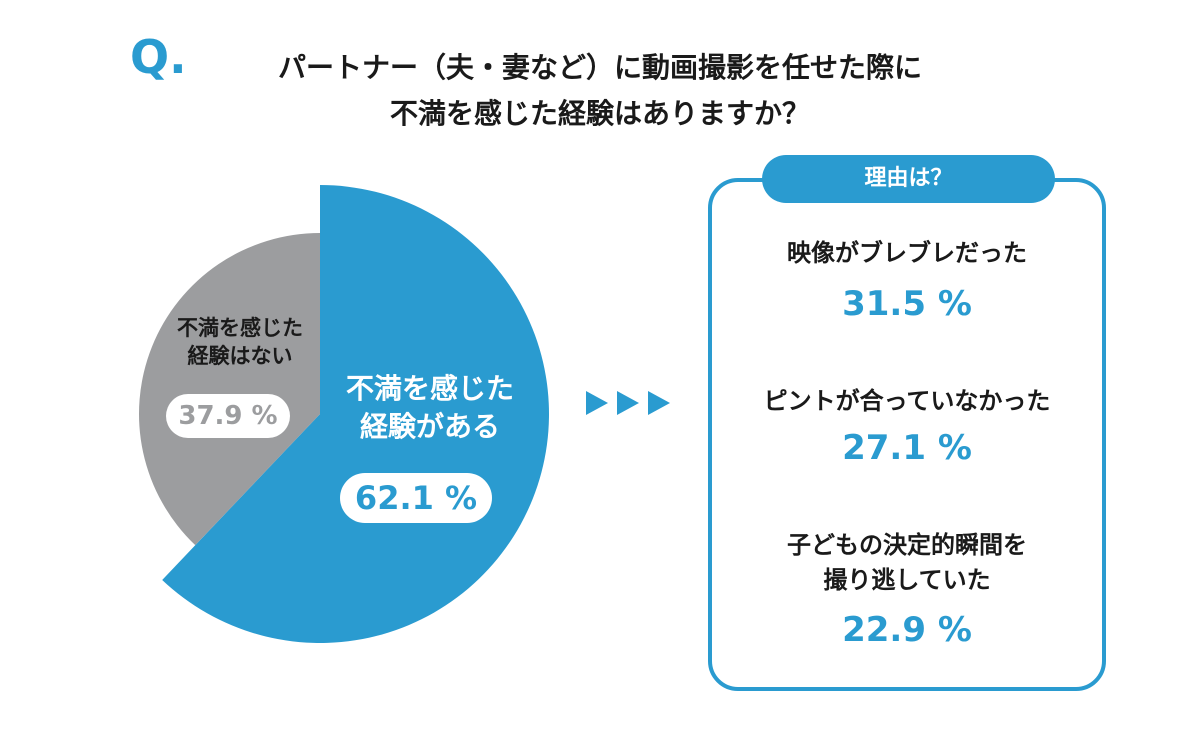  What do you see at coordinates (908, 179) in the screenshot?
I see `reasons-header: 理由は？` at bounding box center [908, 179].